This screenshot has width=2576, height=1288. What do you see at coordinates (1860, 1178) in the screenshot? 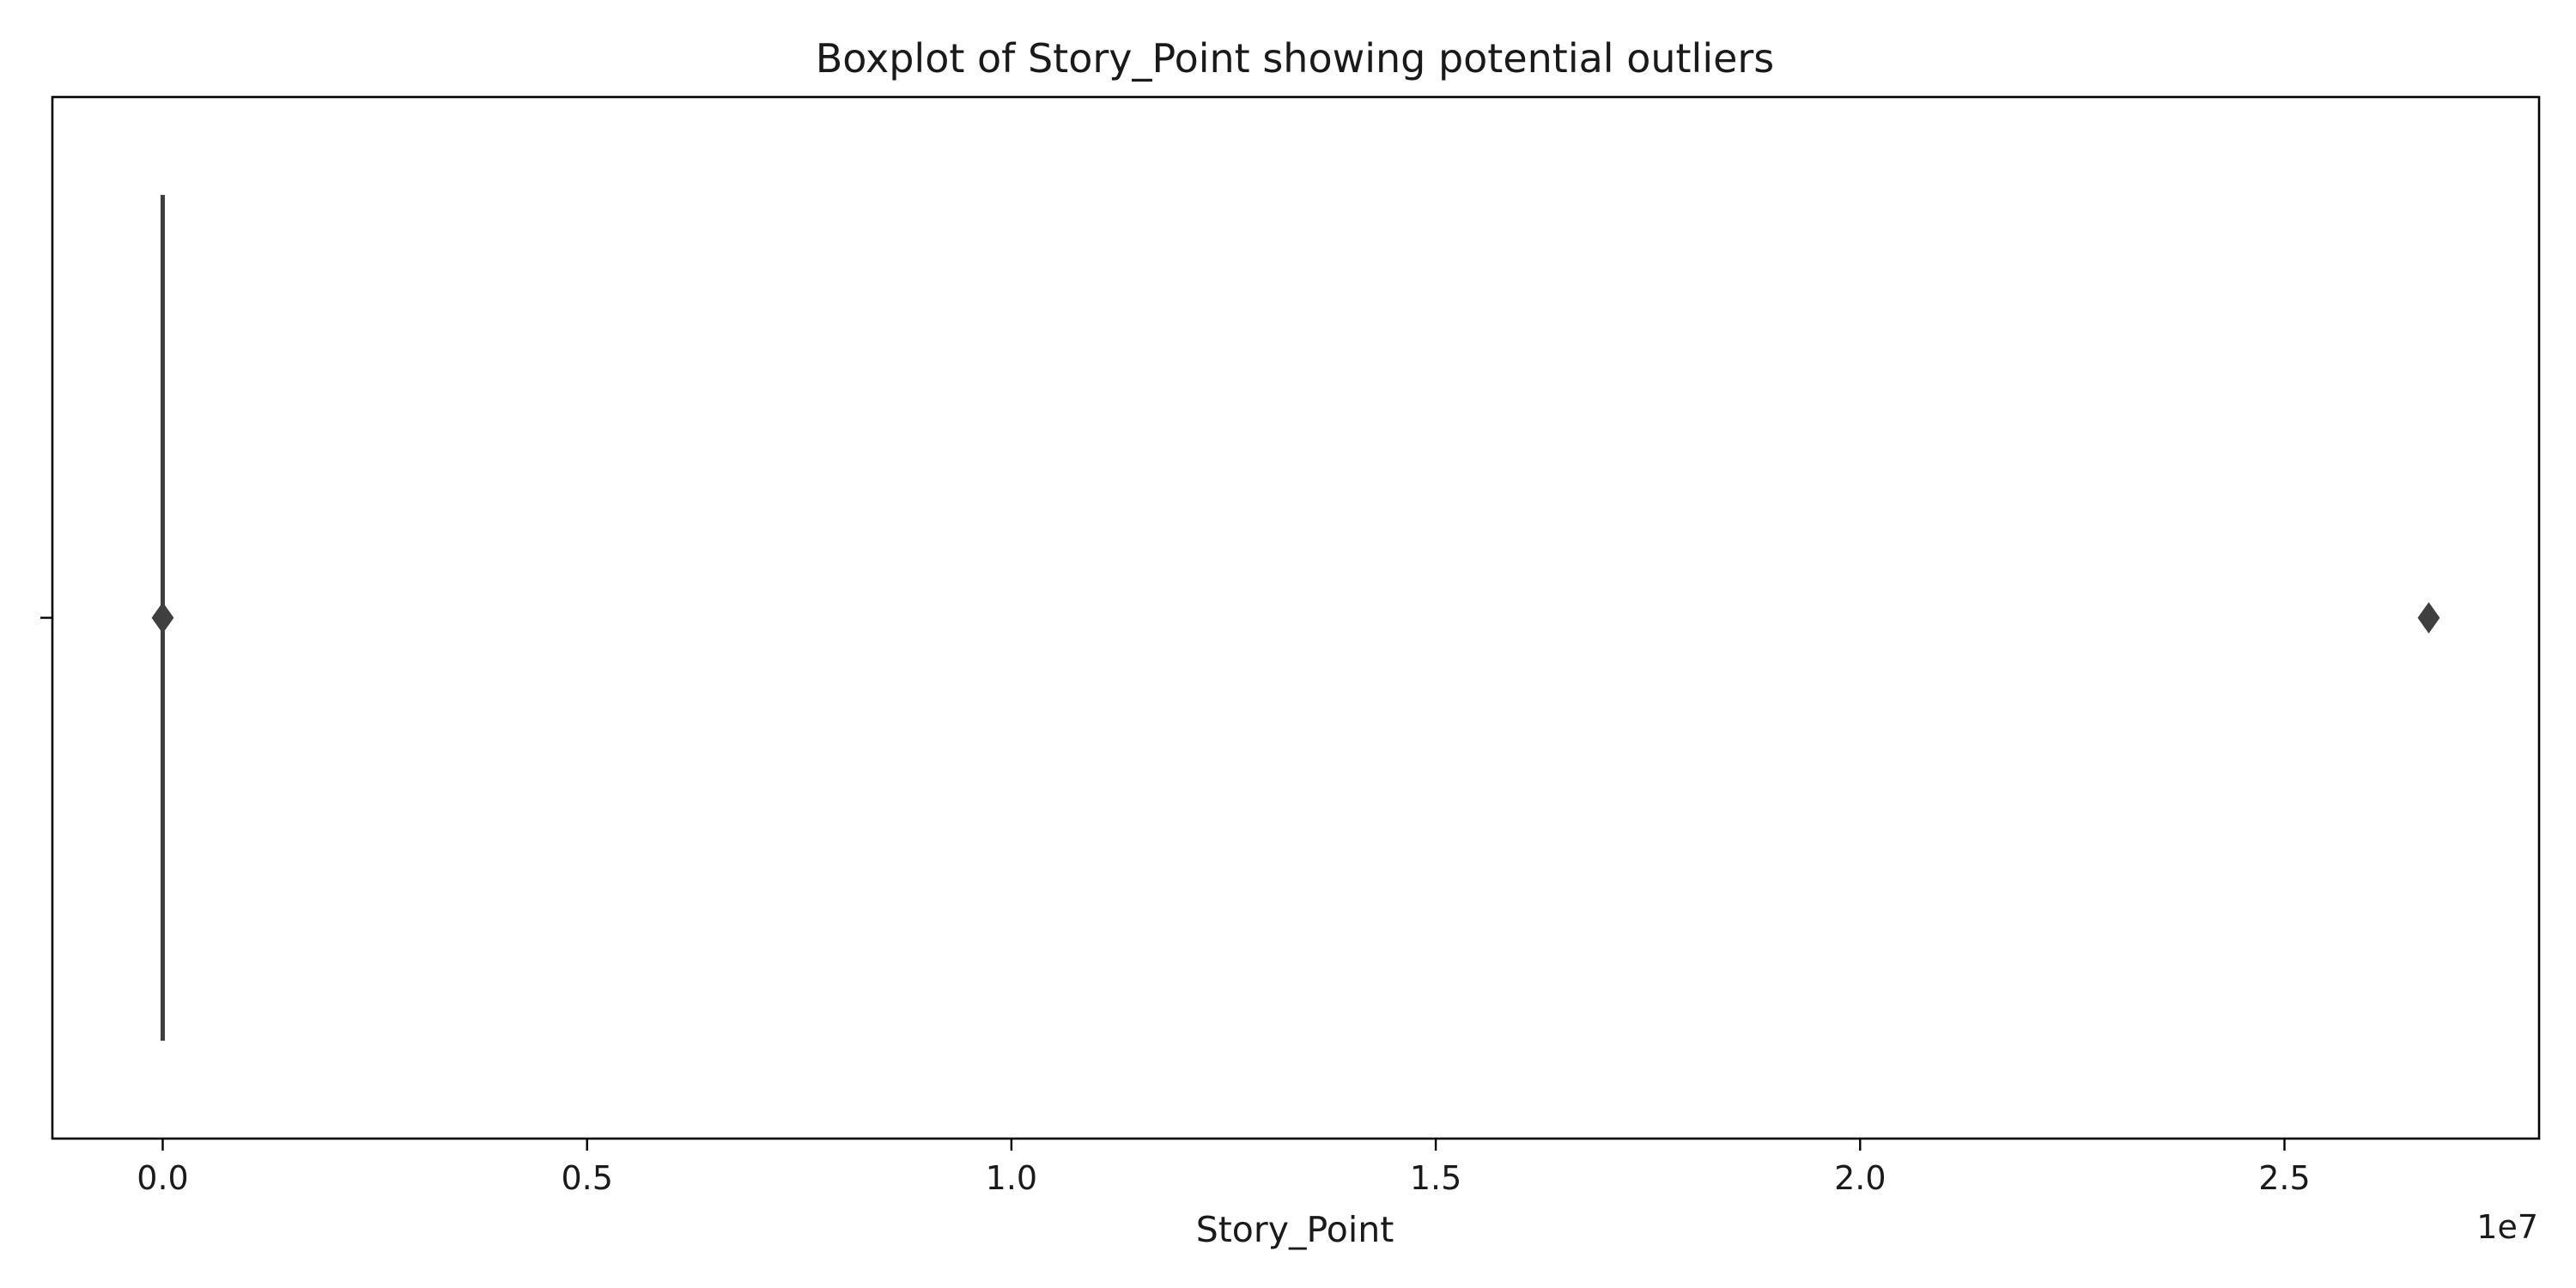
I see `x-tick-label: 2.0` at bounding box center [1860, 1178].